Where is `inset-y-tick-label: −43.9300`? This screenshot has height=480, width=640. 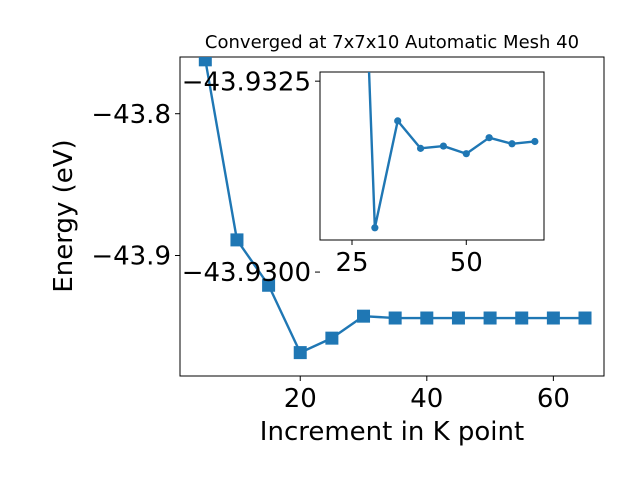
inset-y-tick-label: −43.9300 is located at coordinates (246, 273).